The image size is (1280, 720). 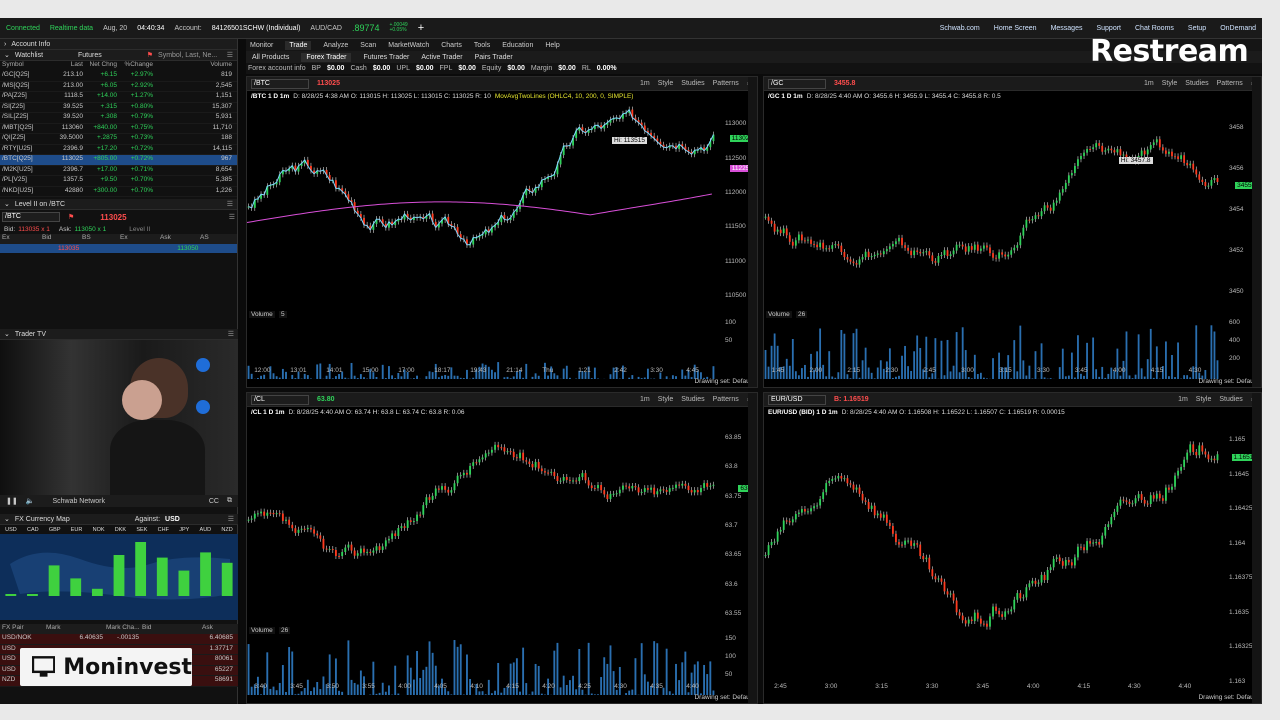 I want to click on watchlist-select: Futures, so click(x=90, y=55).